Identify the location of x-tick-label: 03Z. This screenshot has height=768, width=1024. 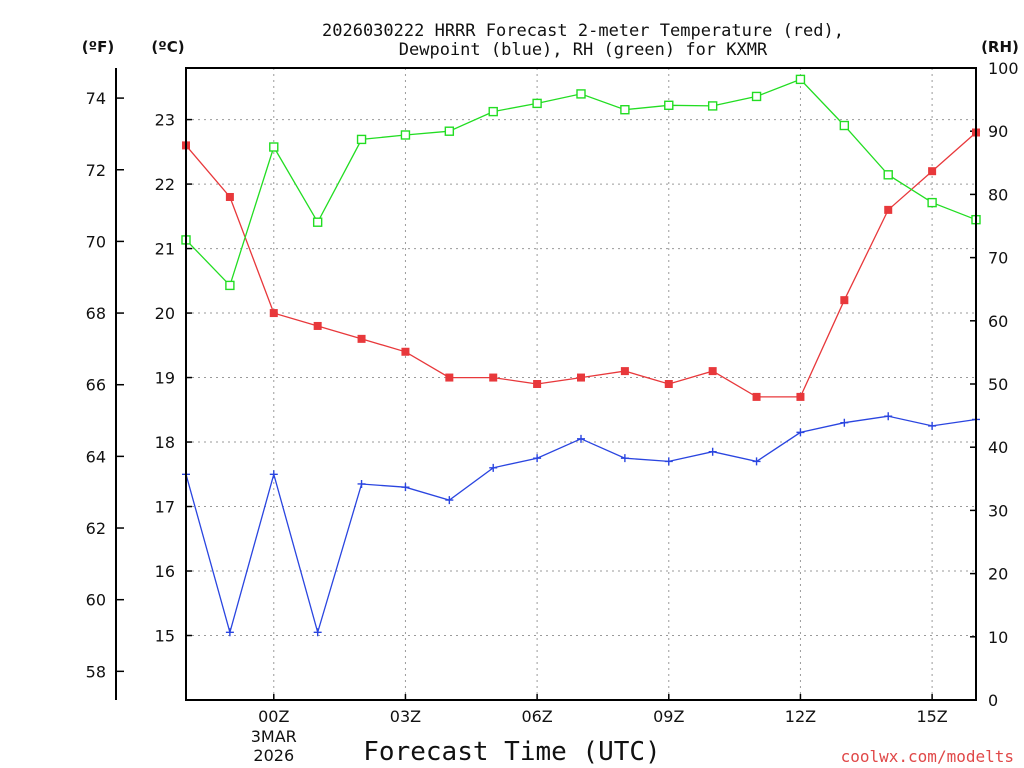
(405, 716).